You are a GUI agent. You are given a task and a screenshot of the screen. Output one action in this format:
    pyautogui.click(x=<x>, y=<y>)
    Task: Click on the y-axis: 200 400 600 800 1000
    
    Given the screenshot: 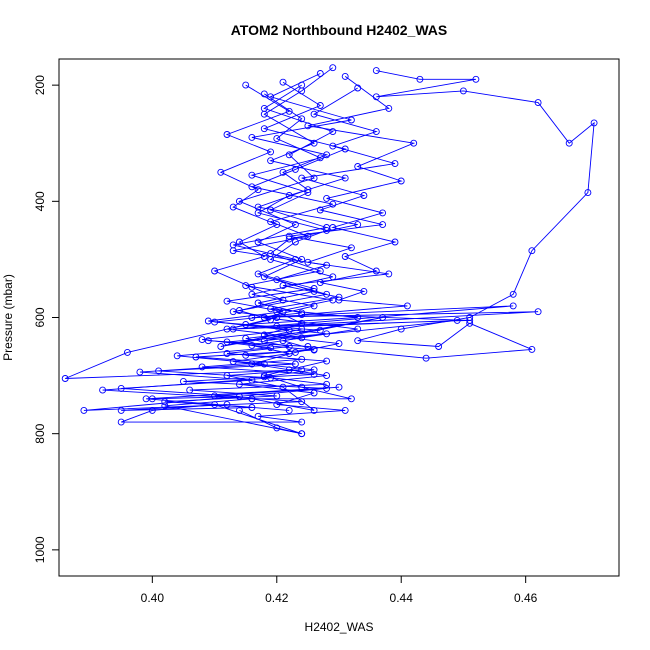 What is the action you would take?
    pyautogui.click(x=46, y=319)
    